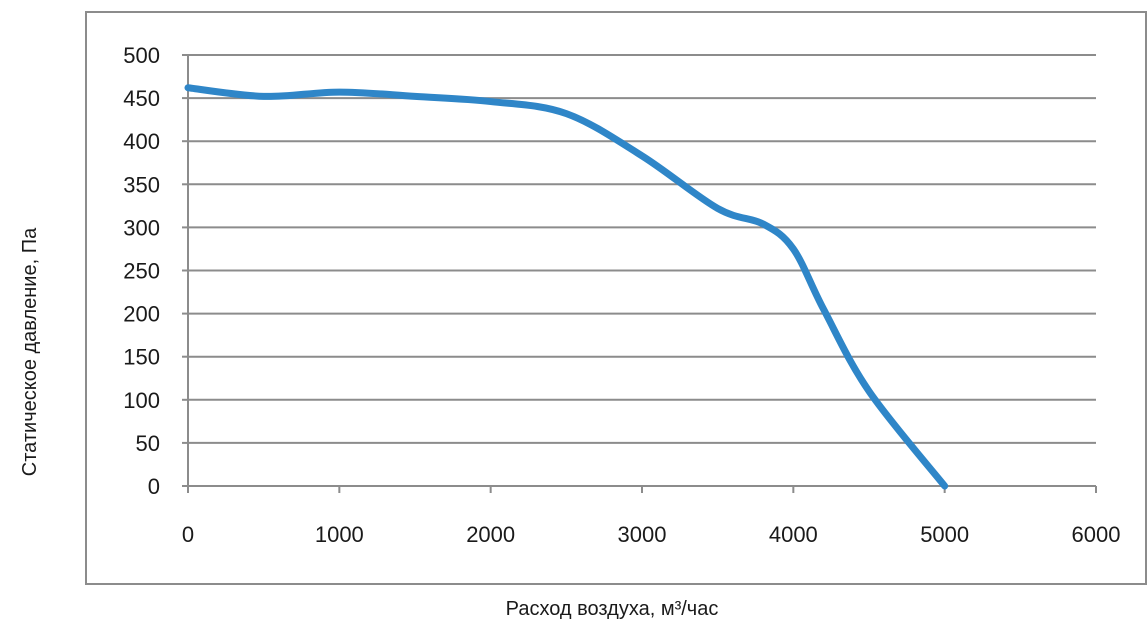  Describe the element at coordinates (141, 314) in the screenshot. I see `y-tick-label: 200` at that location.